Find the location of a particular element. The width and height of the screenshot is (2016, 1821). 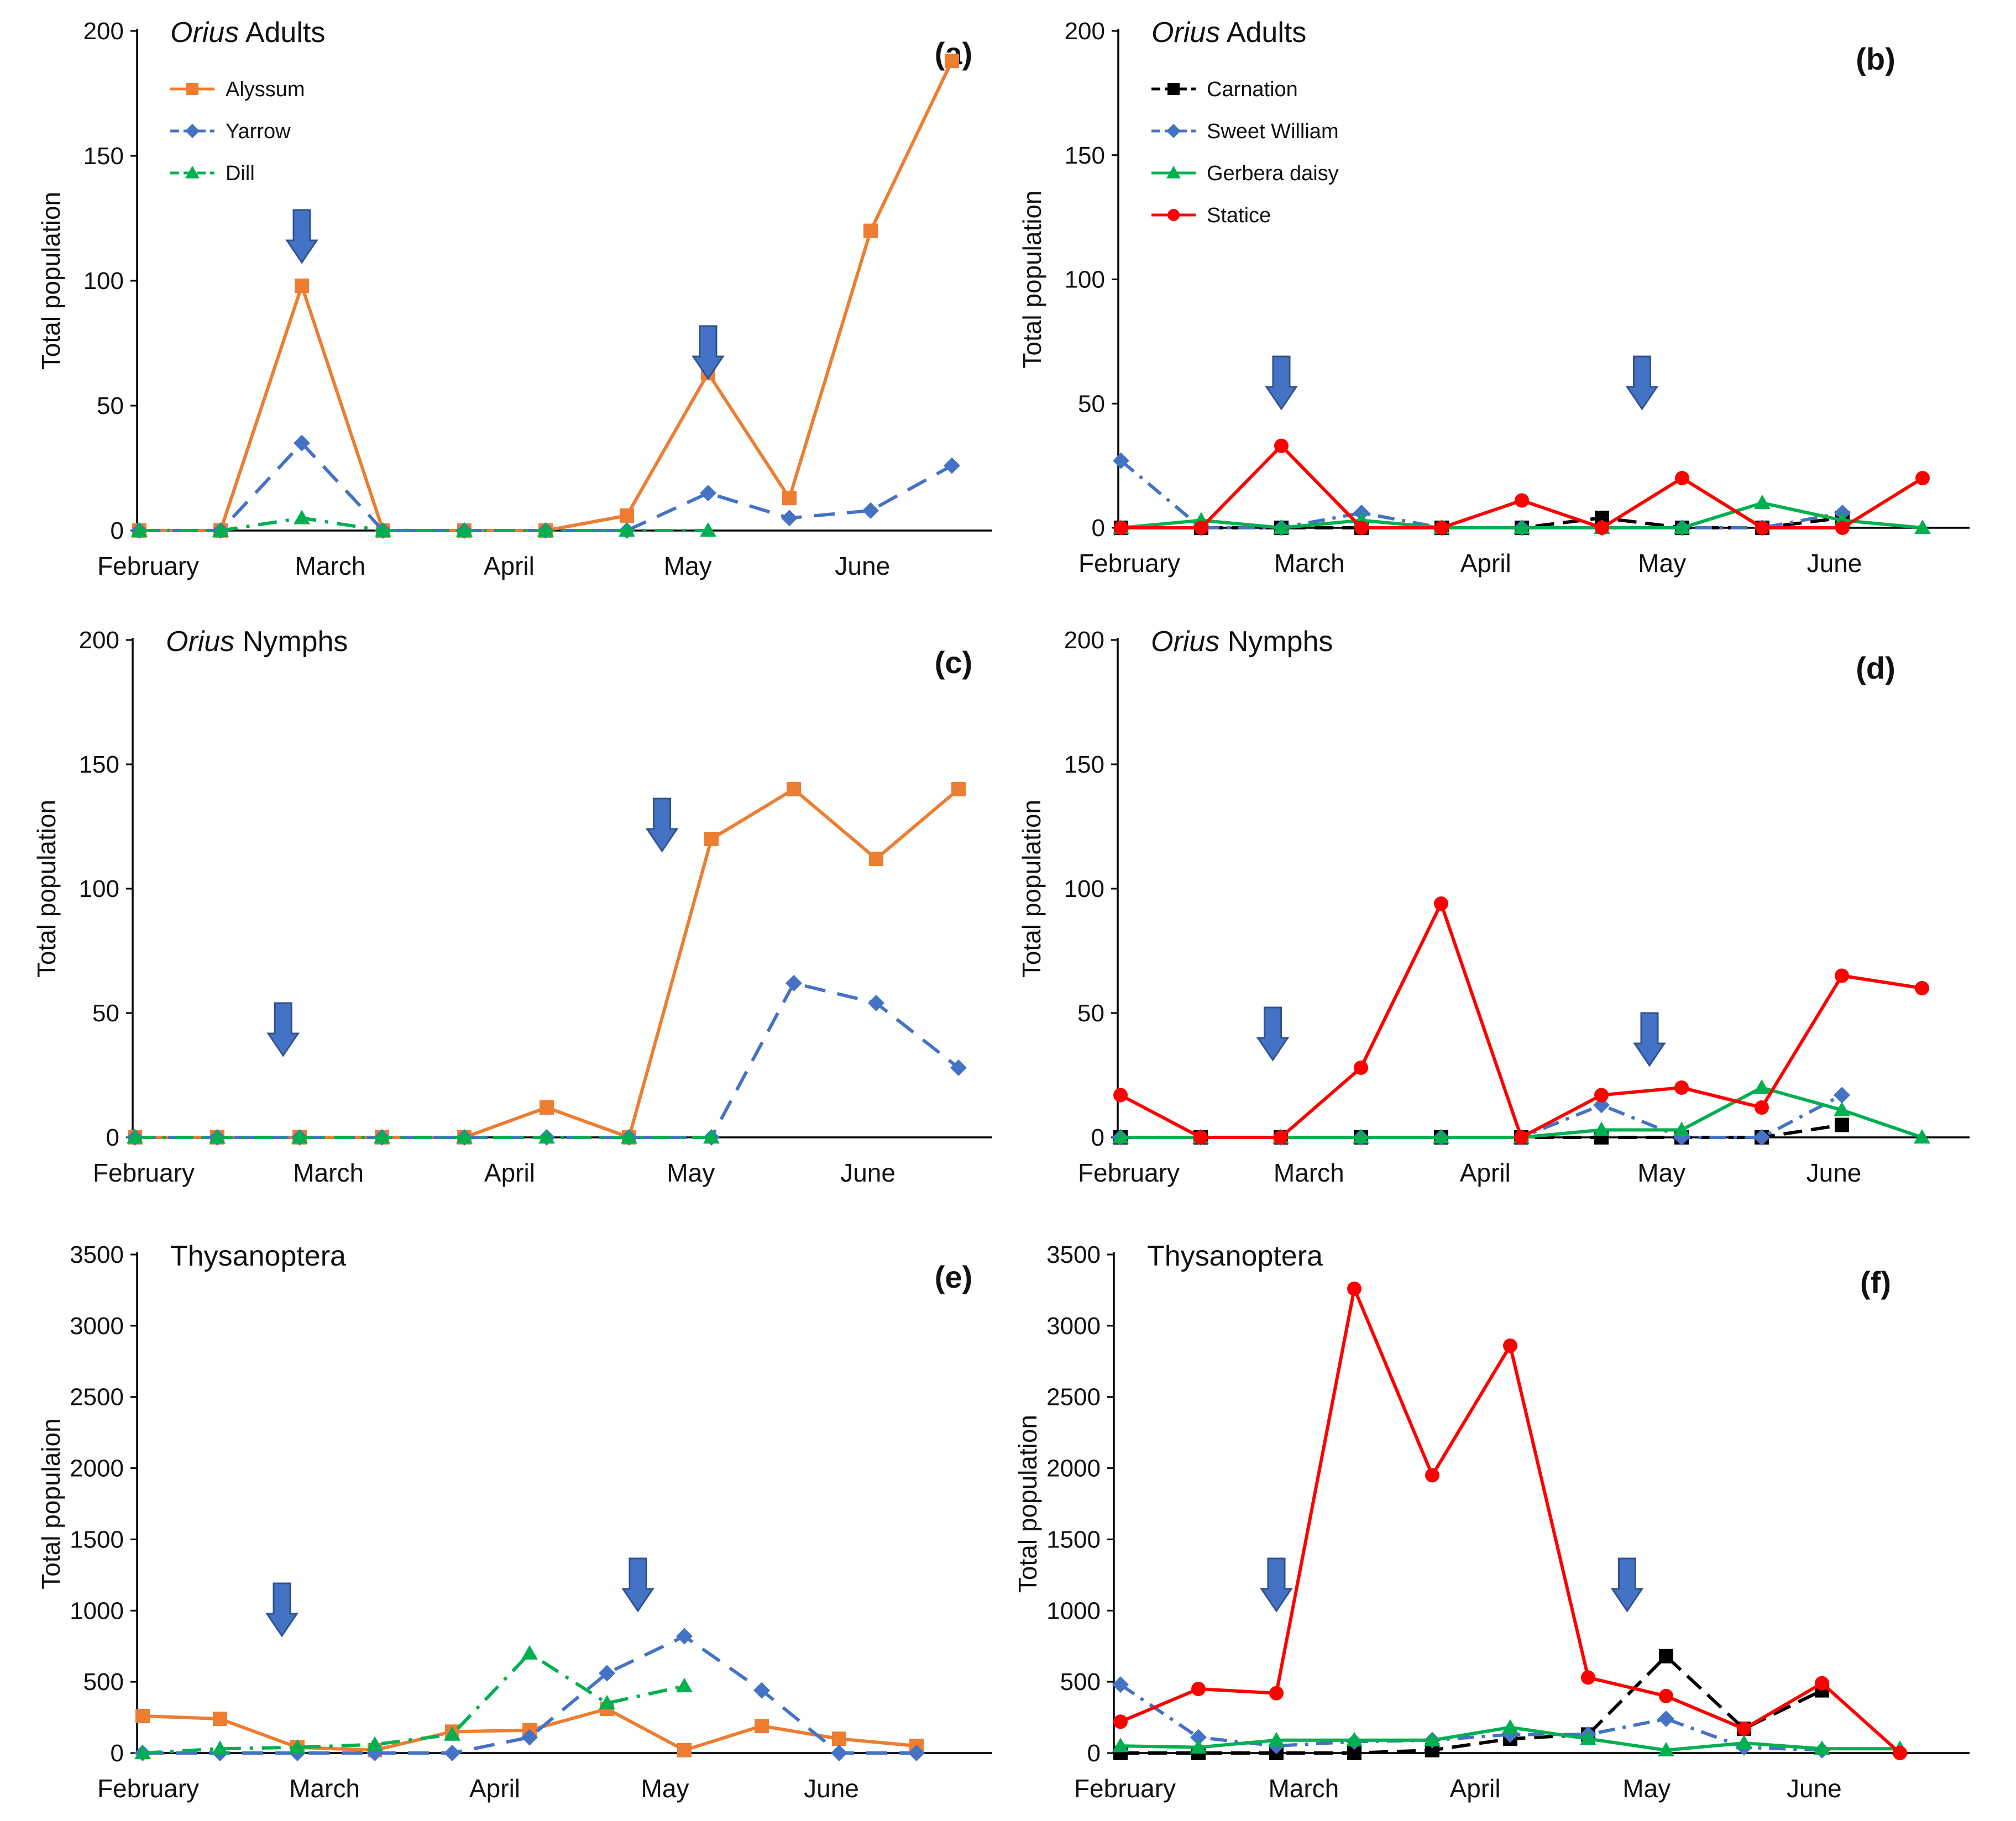

y-tick-label: 100 is located at coordinates (99, 888).